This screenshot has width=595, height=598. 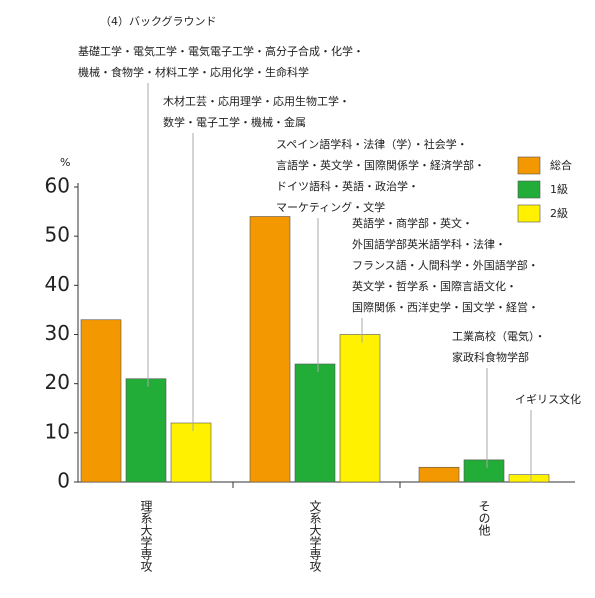 What do you see at coordinates (412, 223) in the screenshot?
I see `annotation-text: 英語学・商学部・英文・` at bounding box center [412, 223].